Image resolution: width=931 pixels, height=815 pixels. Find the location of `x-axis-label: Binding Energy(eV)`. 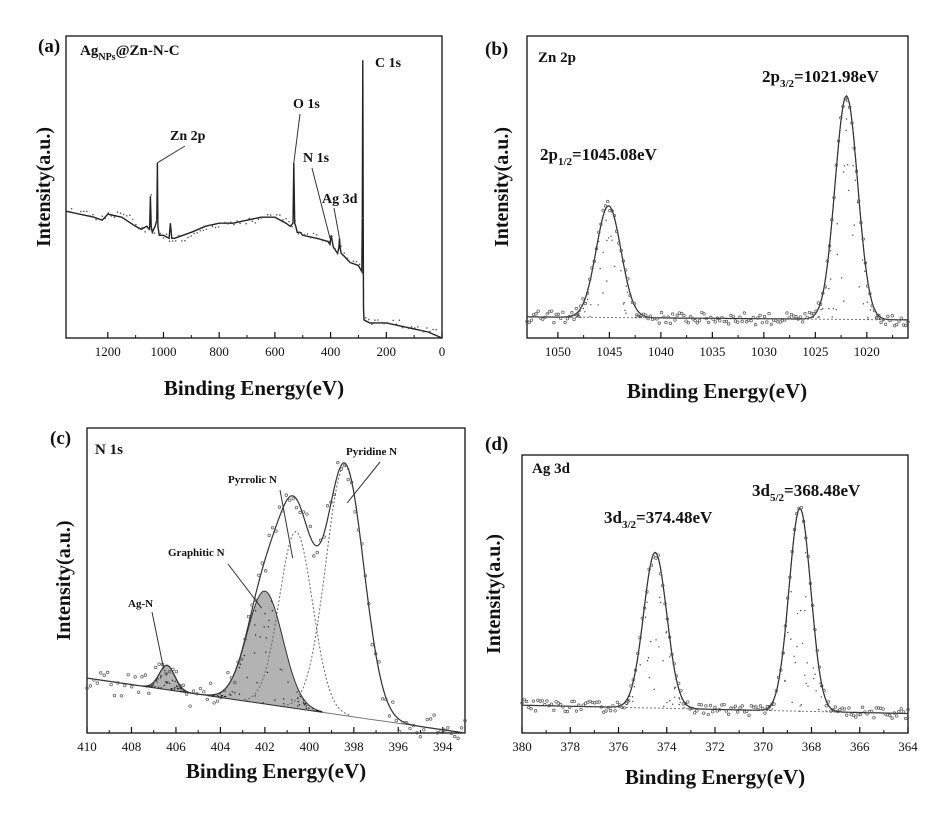

x-axis-label: Binding Energy(eV) is located at coordinates (254, 388).